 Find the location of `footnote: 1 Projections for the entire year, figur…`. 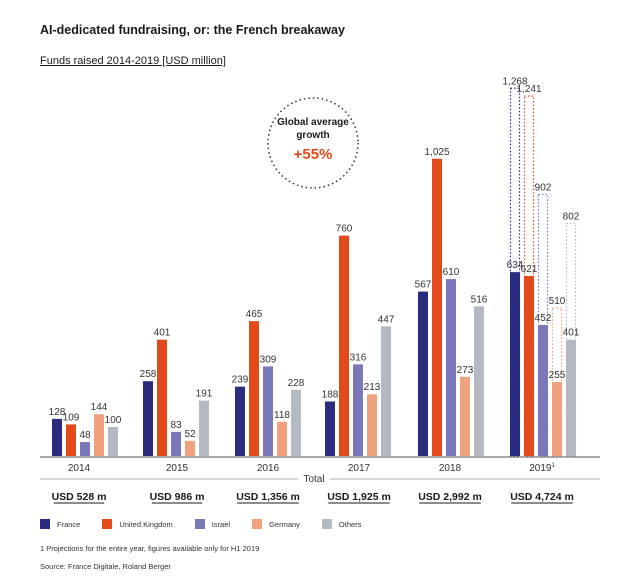

footnote: 1 Projections for the entire year, figur… is located at coordinates (150, 548).